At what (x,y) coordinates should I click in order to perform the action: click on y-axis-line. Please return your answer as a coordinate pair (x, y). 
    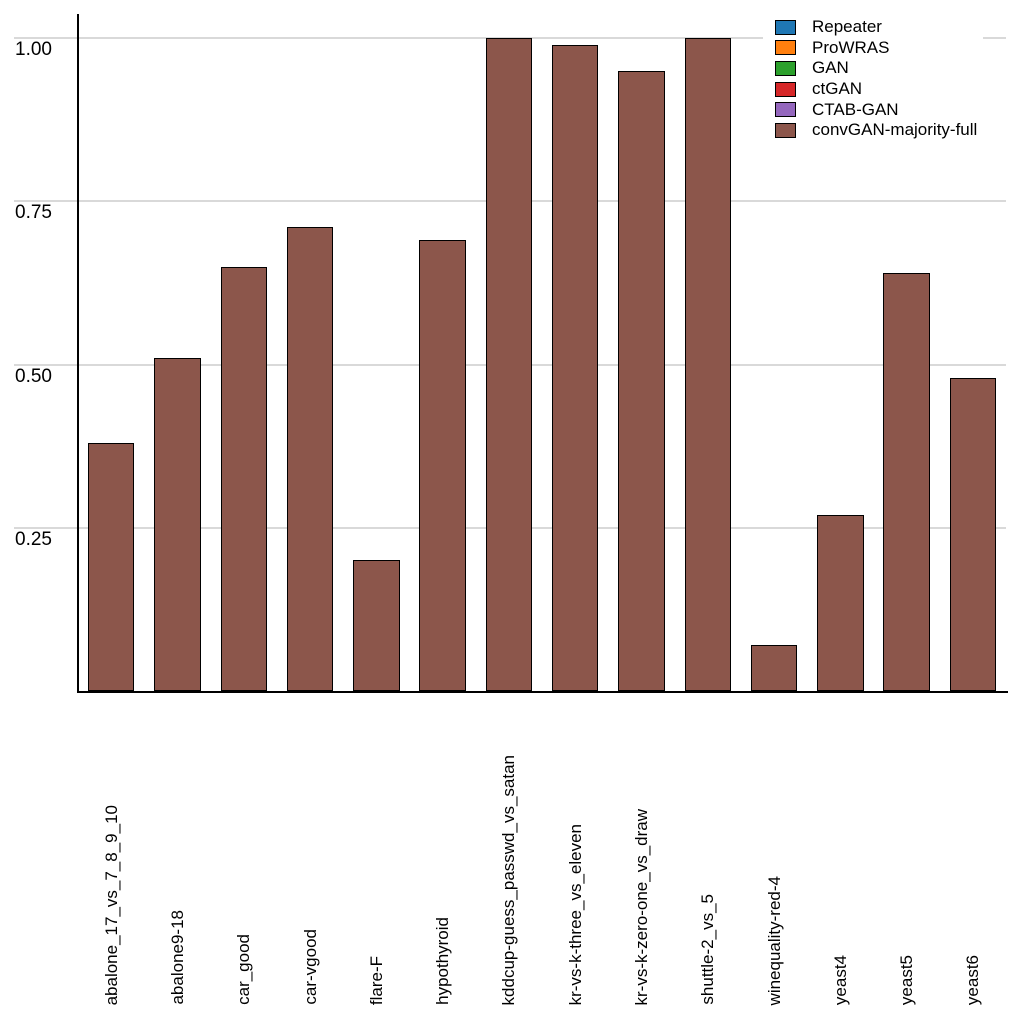
    Looking at the image, I should click on (78, 353).